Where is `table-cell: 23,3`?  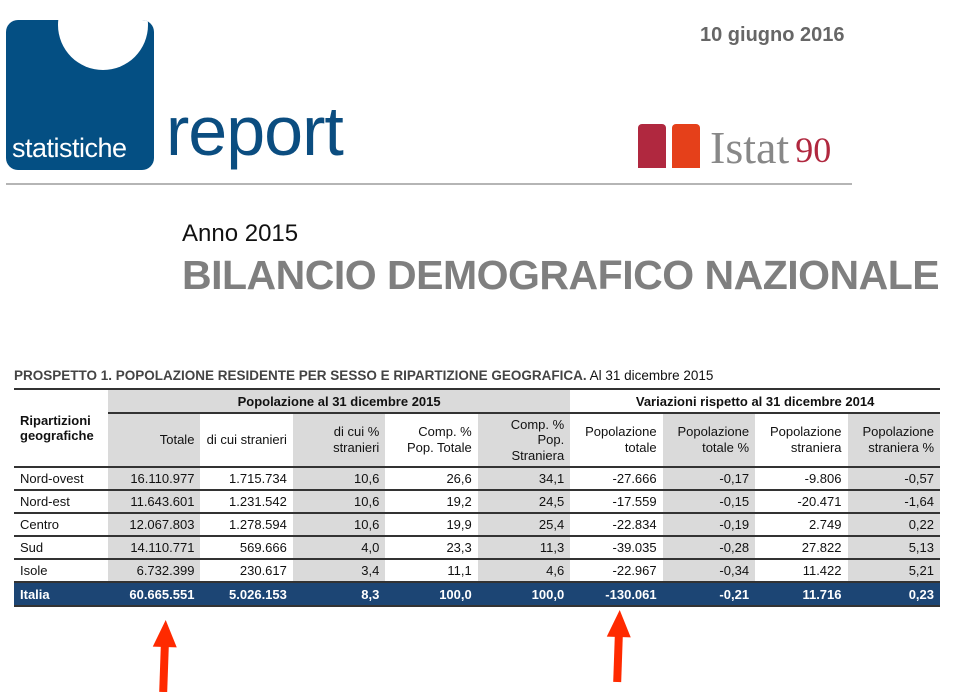
table-cell: 23,3 is located at coordinates (431, 548).